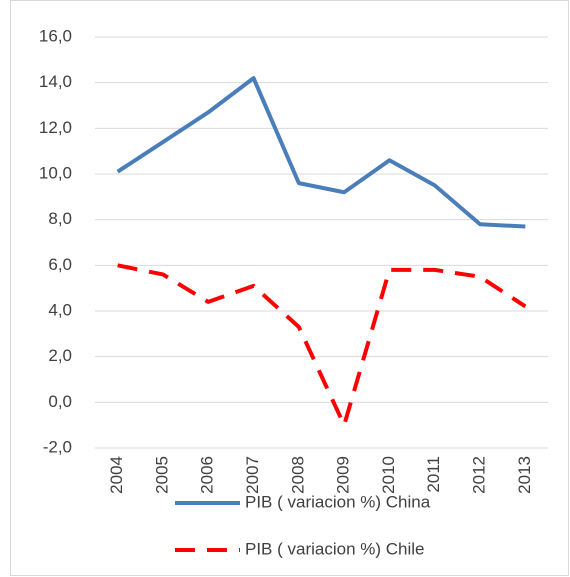  Describe the element at coordinates (338, 501) in the screenshot. I see `legend-label: PIB ( variacion %) China` at that location.